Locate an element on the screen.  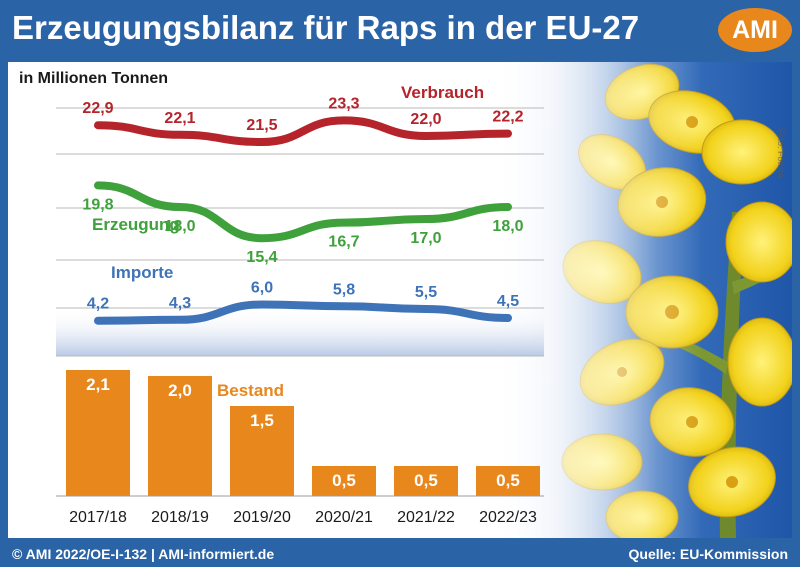
point-label-verbrauch-5: 22,2 is located at coordinates (507, 117).